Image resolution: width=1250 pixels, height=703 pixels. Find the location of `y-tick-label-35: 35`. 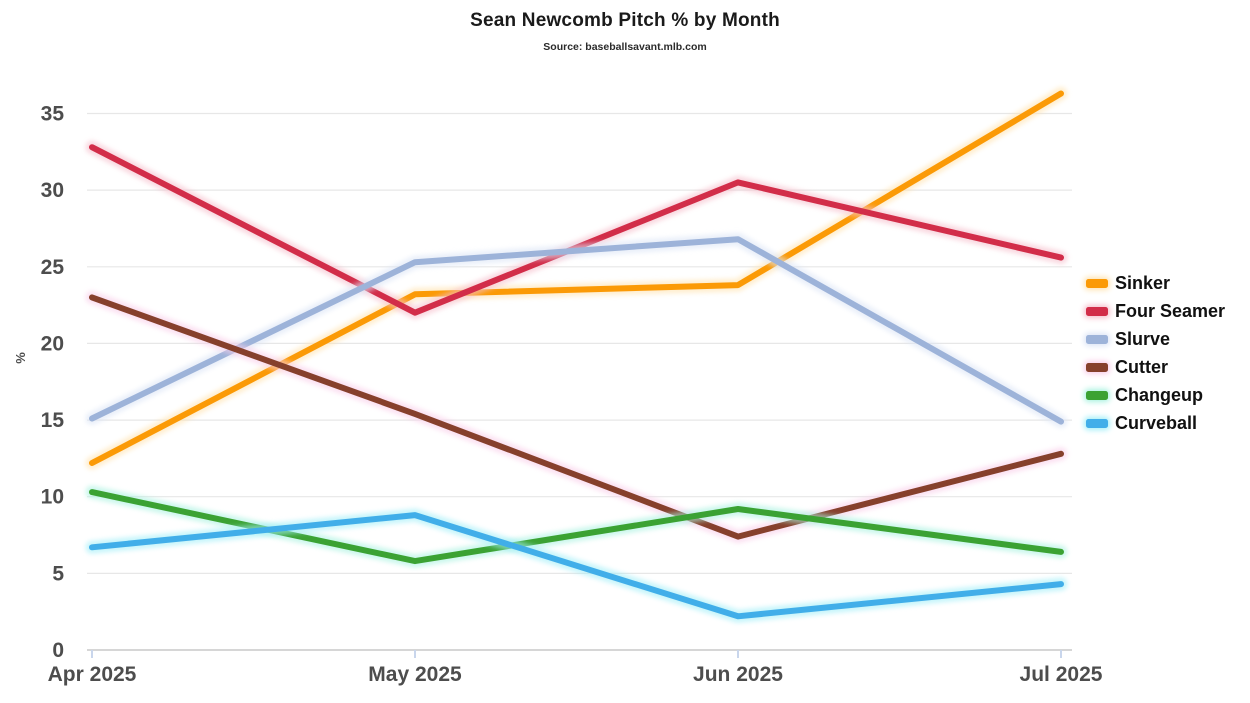

y-tick-label-35: 35 is located at coordinates (53, 114).